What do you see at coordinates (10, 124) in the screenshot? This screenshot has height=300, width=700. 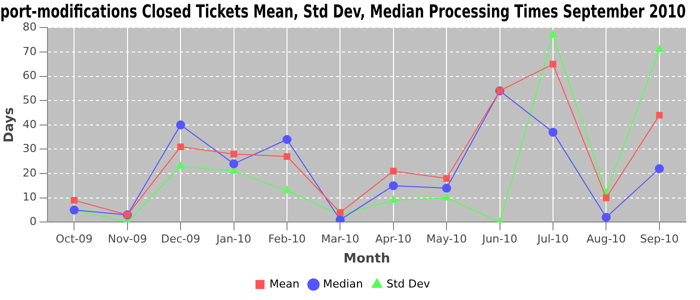 I see `y-axis-title: Days` at bounding box center [10, 124].